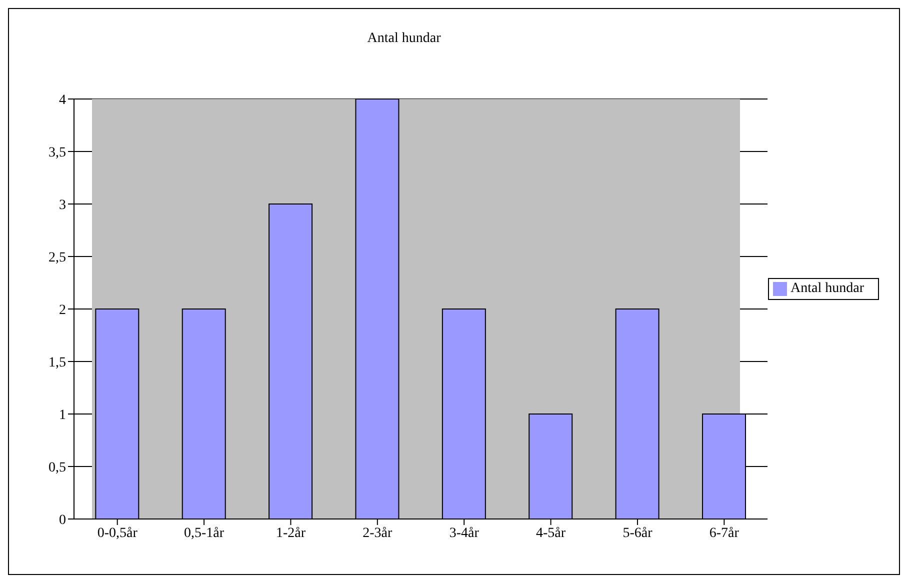 The width and height of the screenshot is (907, 582). I want to click on y-tick-label: 3,5, so click(57, 152).